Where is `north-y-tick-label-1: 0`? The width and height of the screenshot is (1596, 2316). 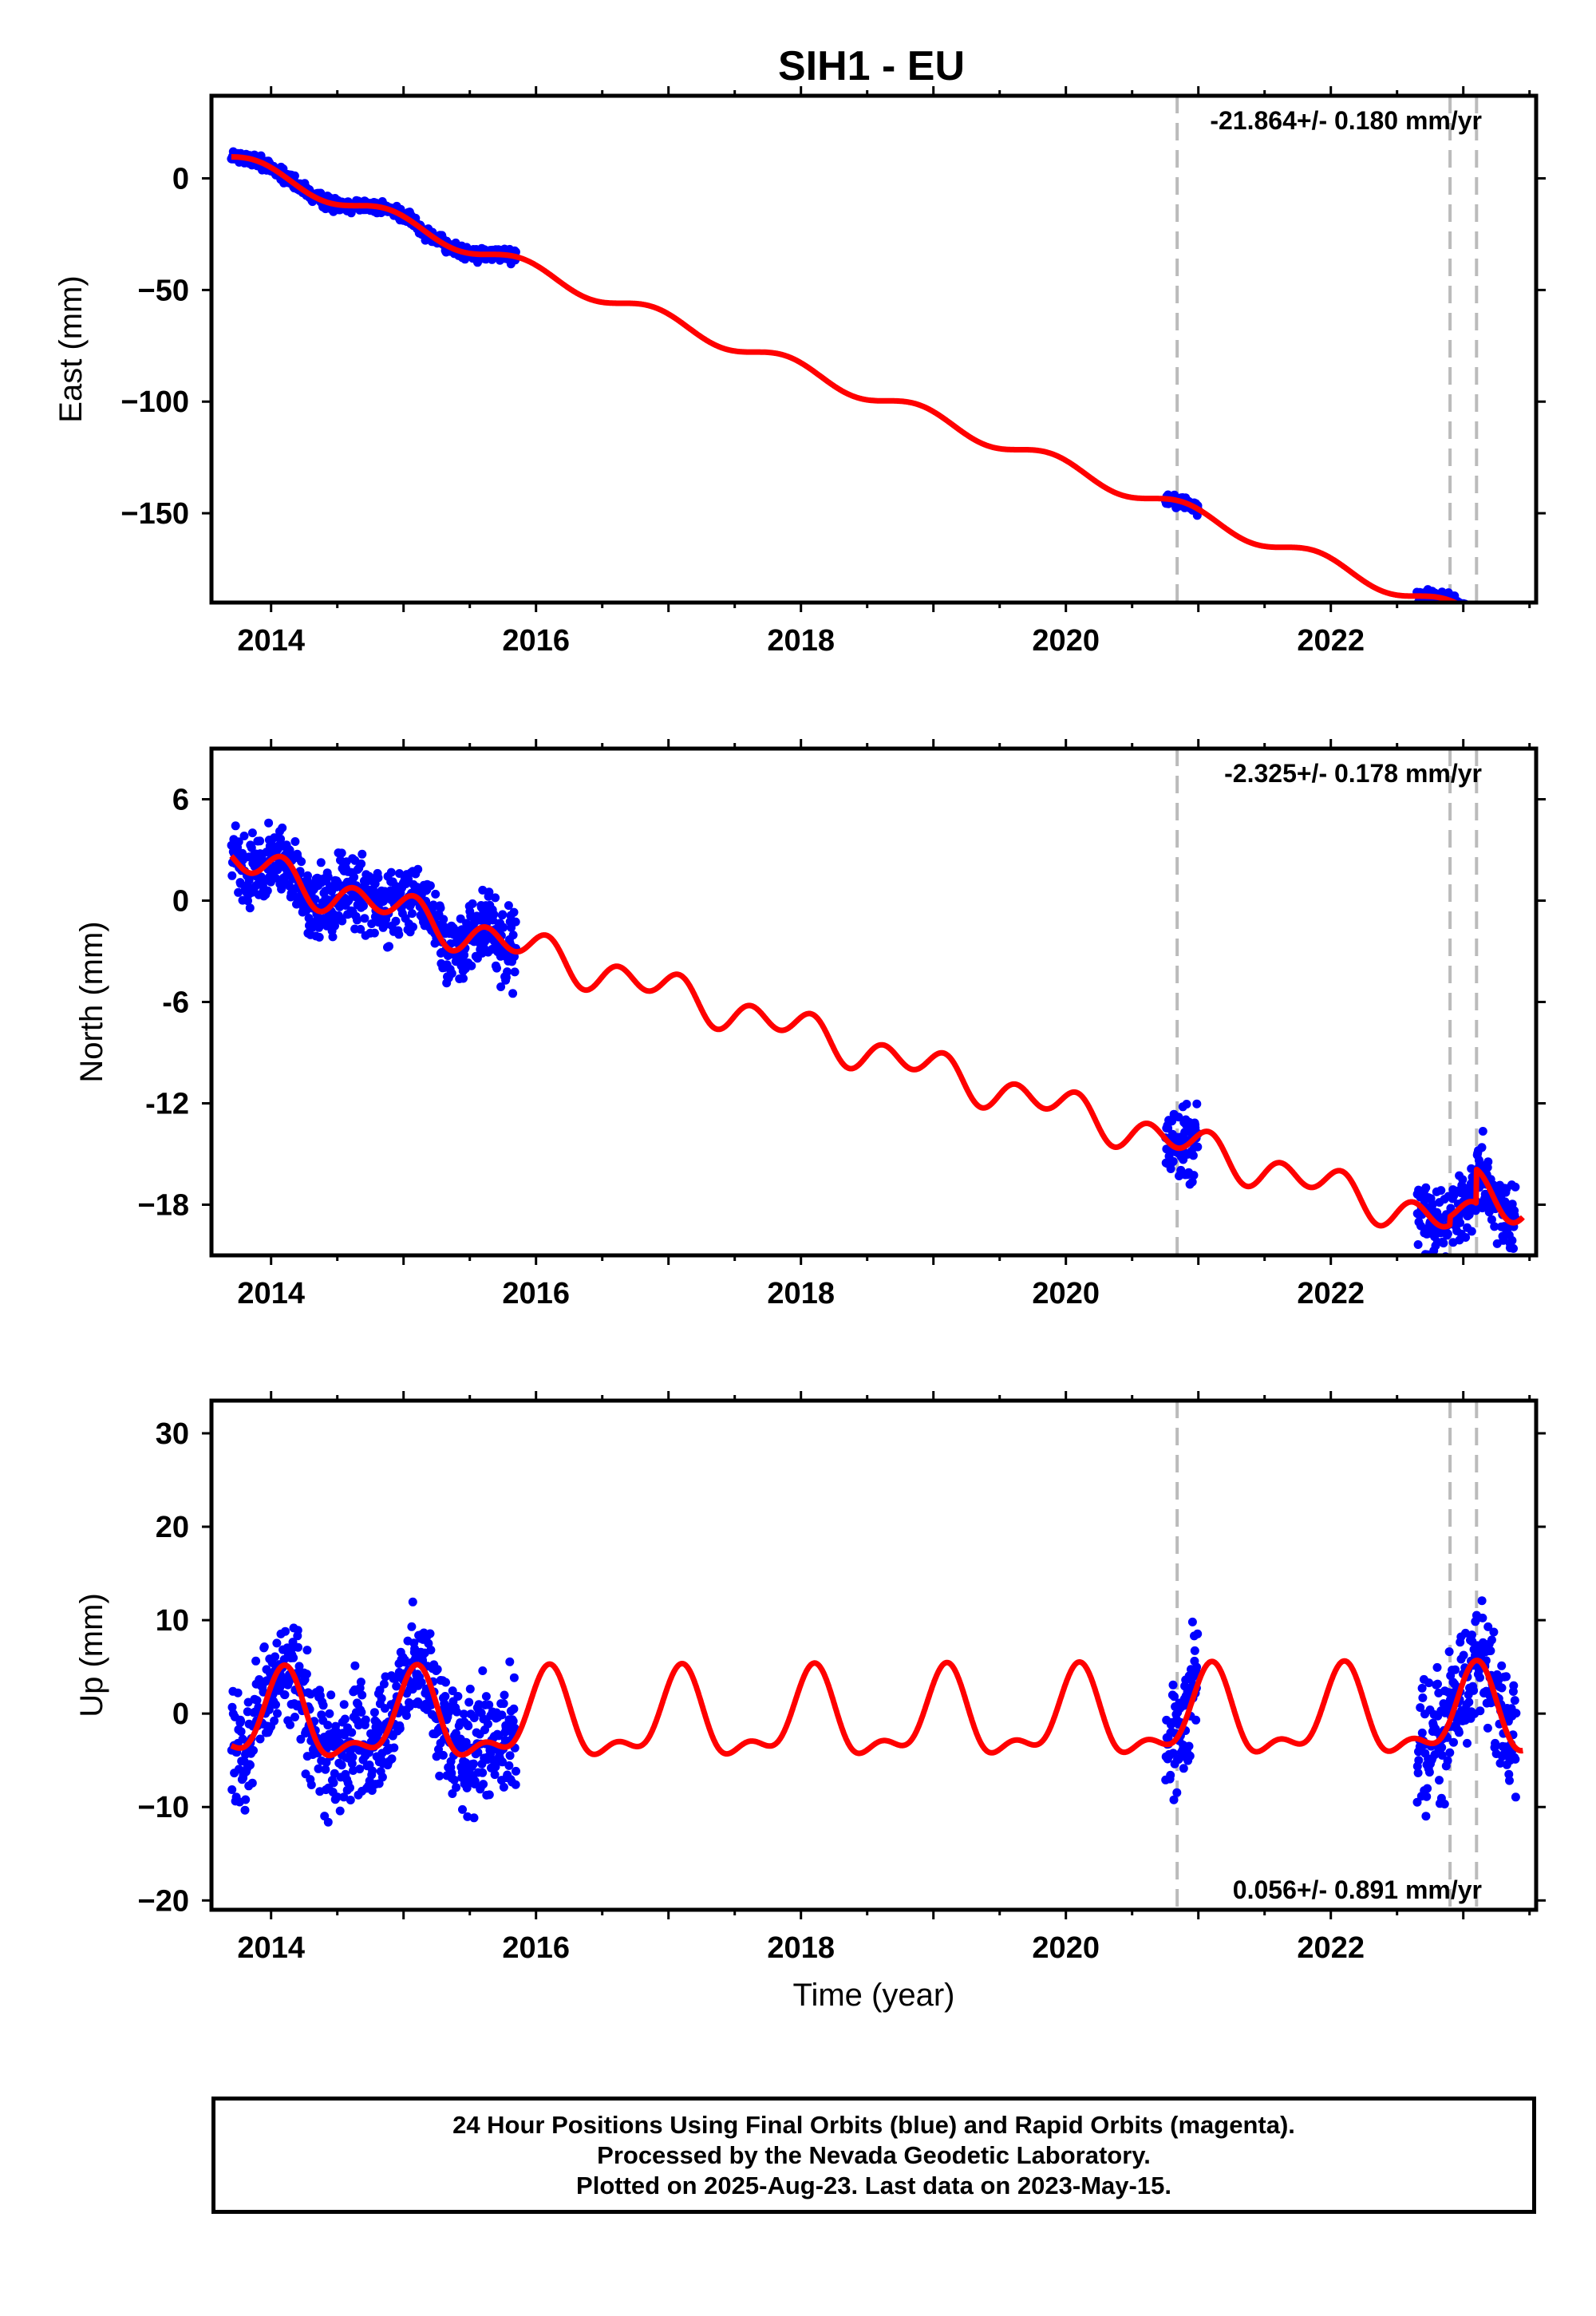
north-y-tick-label-1: 0 is located at coordinates (180, 902).